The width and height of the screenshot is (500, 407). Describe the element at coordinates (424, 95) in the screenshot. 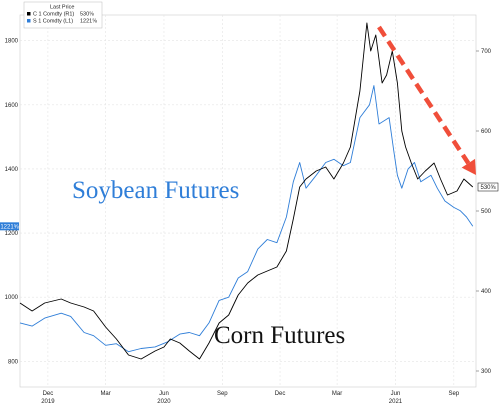

I see `trend-arrow-shaft` at that location.